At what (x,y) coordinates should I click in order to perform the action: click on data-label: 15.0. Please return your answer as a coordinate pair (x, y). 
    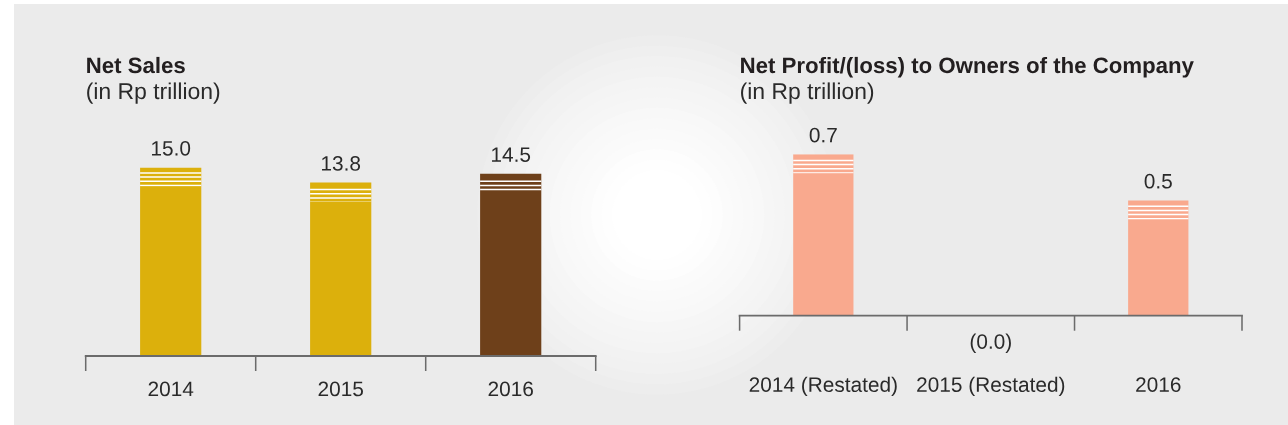
    Looking at the image, I should click on (171, 148).